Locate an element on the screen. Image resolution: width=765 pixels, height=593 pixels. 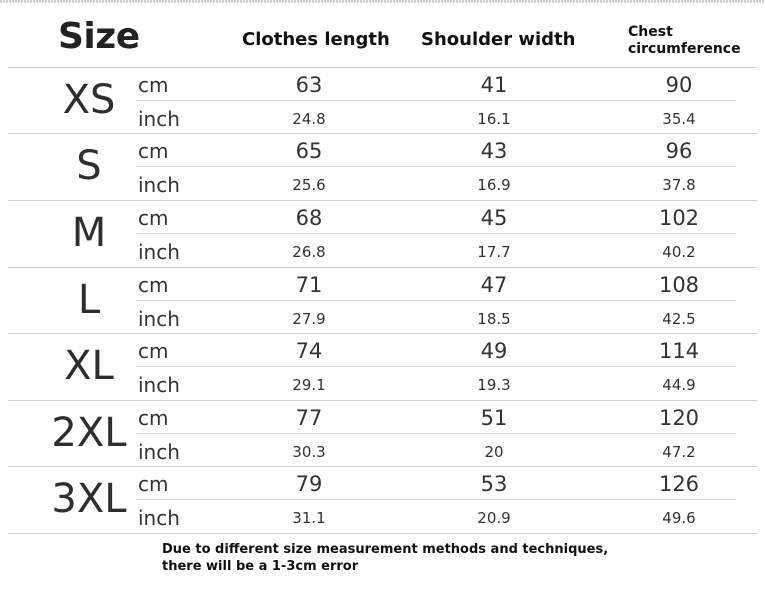
chest-circumference-inch: 49.6 is located at coordinates (679, 518).